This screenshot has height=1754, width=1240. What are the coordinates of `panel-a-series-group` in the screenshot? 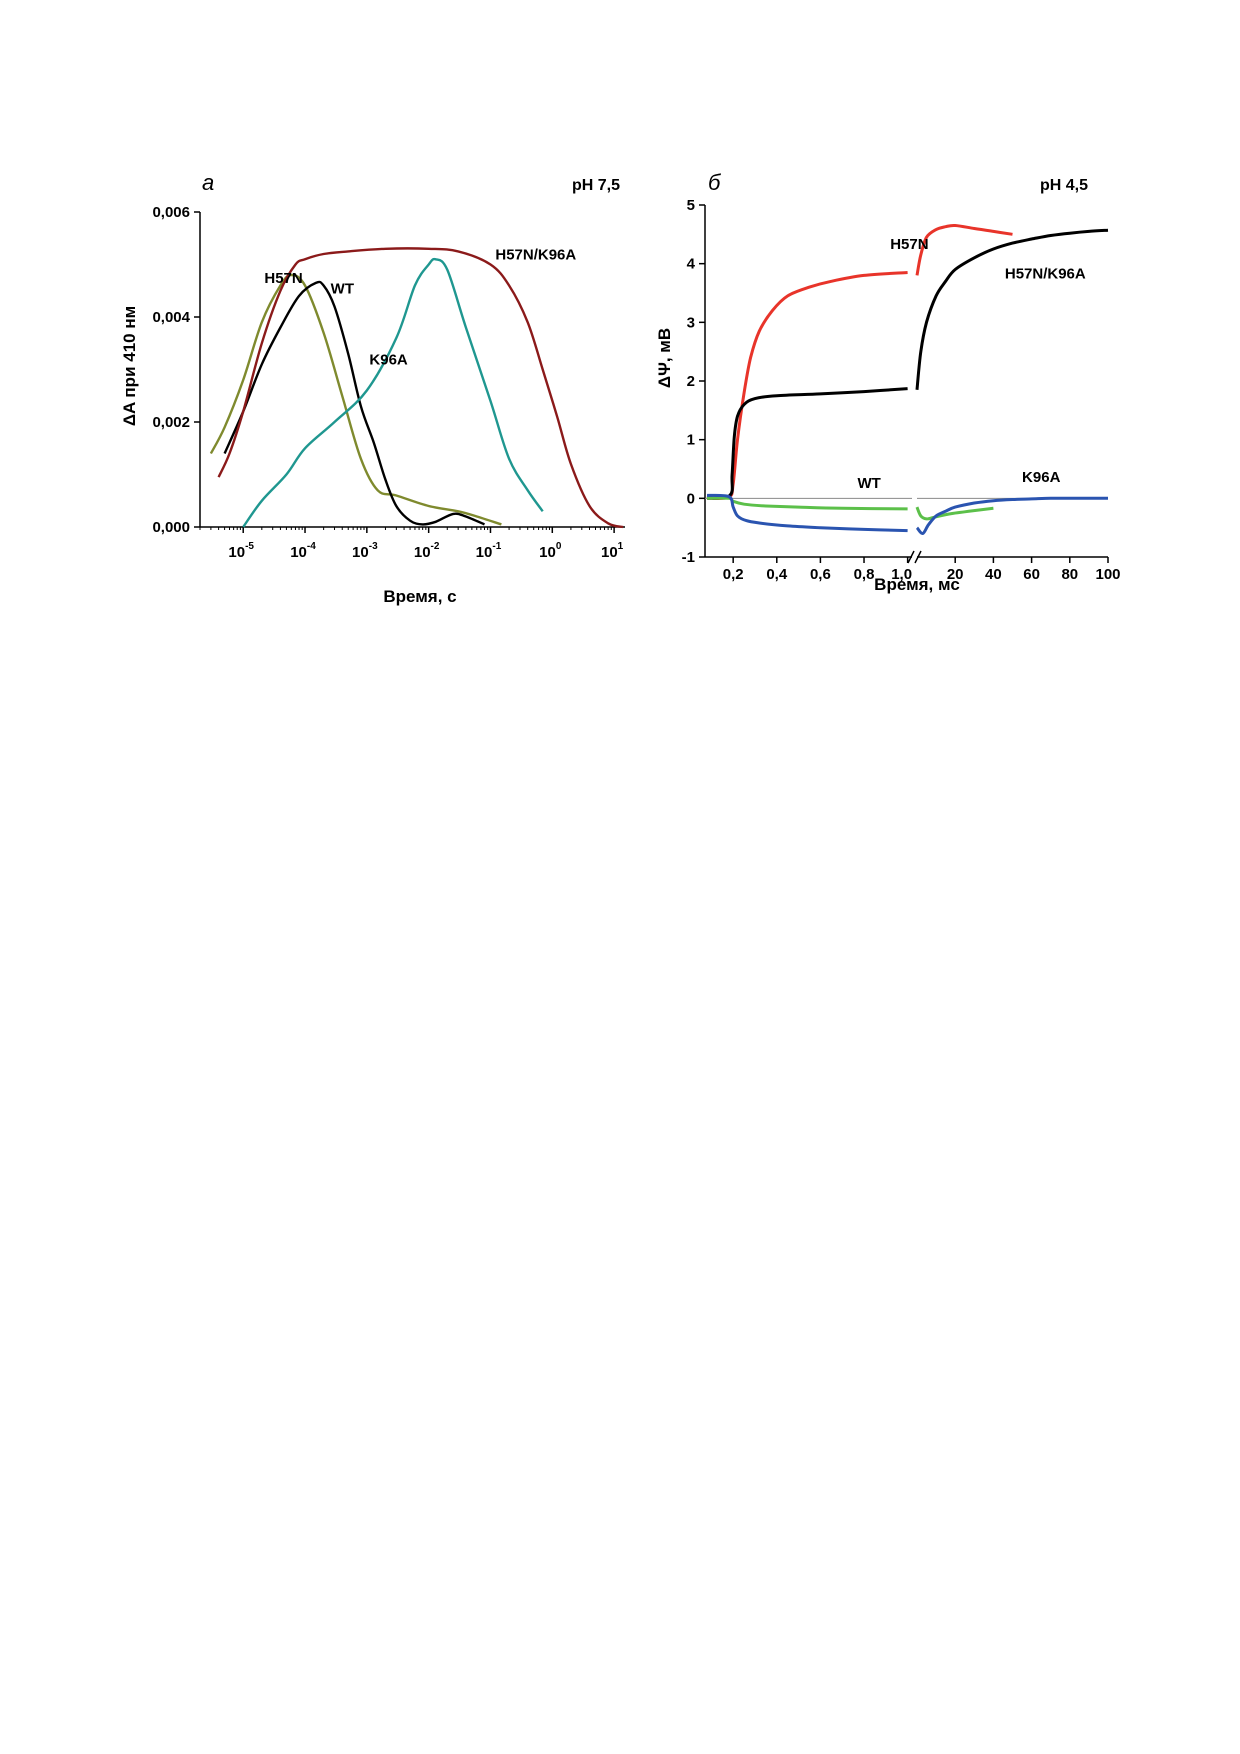 It's located at (416, 388).